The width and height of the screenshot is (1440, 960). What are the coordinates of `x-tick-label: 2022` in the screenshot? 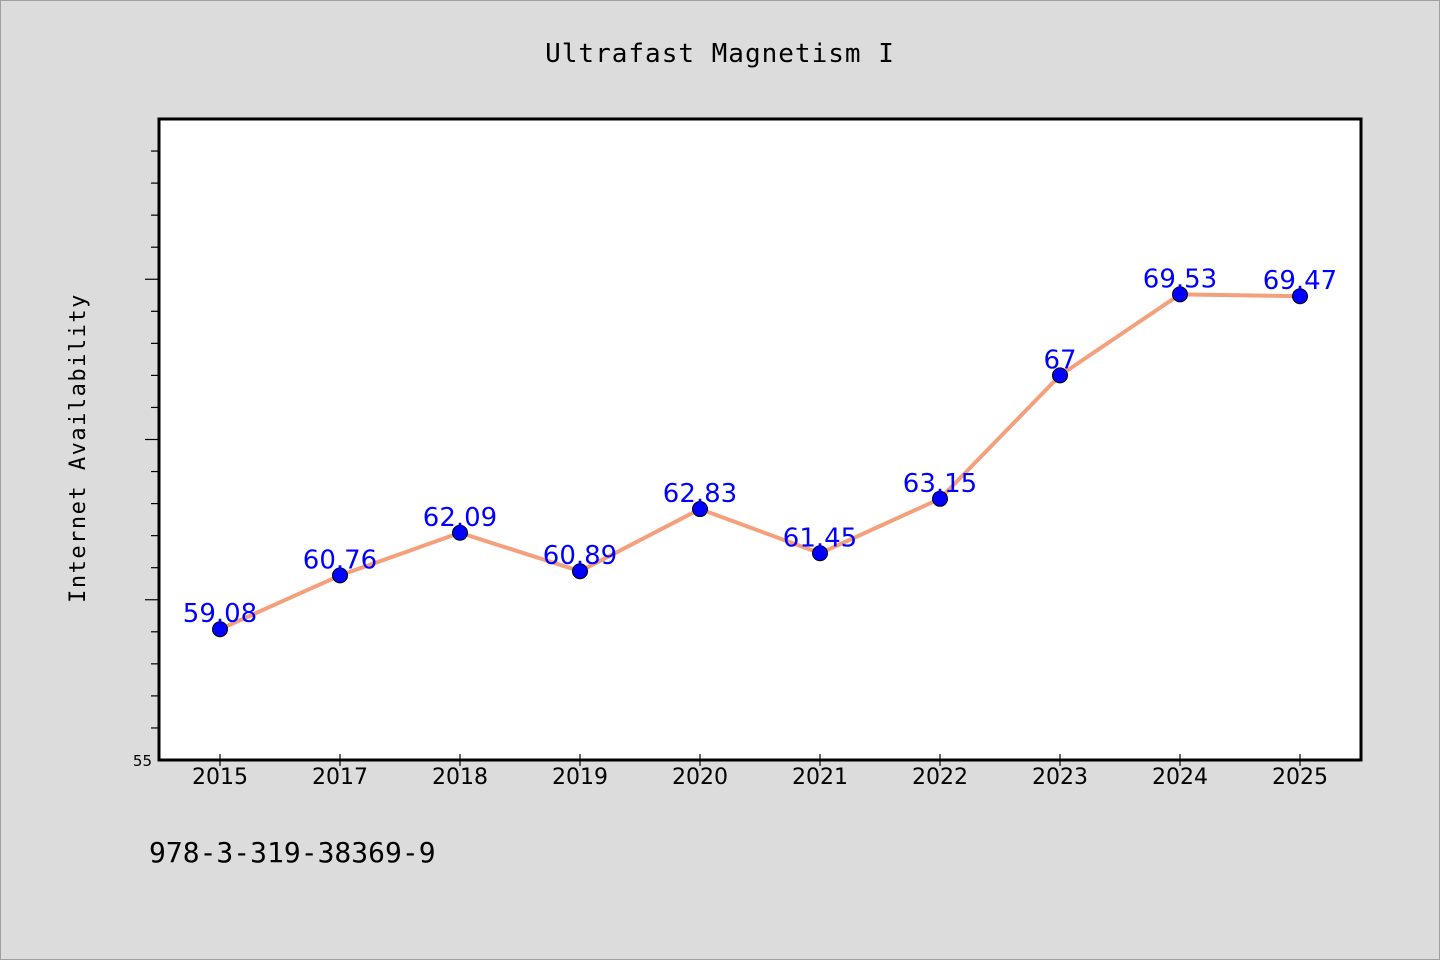 It's located at (940, 777).